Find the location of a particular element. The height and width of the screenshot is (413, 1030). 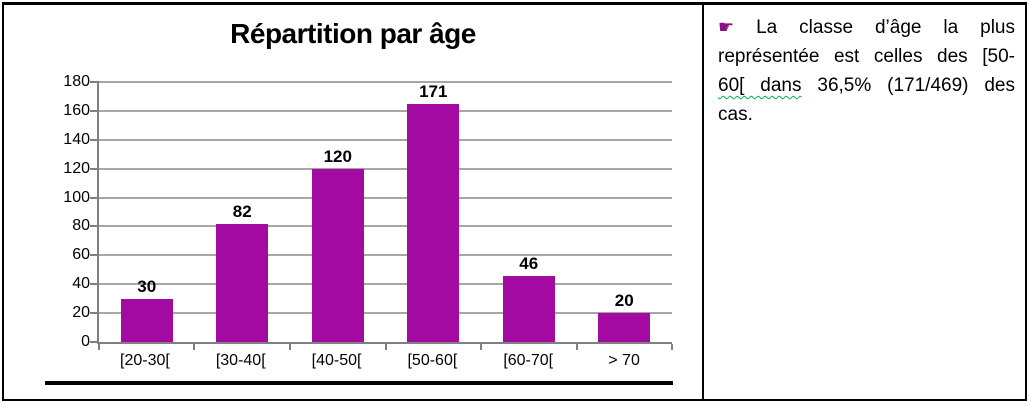

bar-value-label: 20 is located at coordinates (624, 301).